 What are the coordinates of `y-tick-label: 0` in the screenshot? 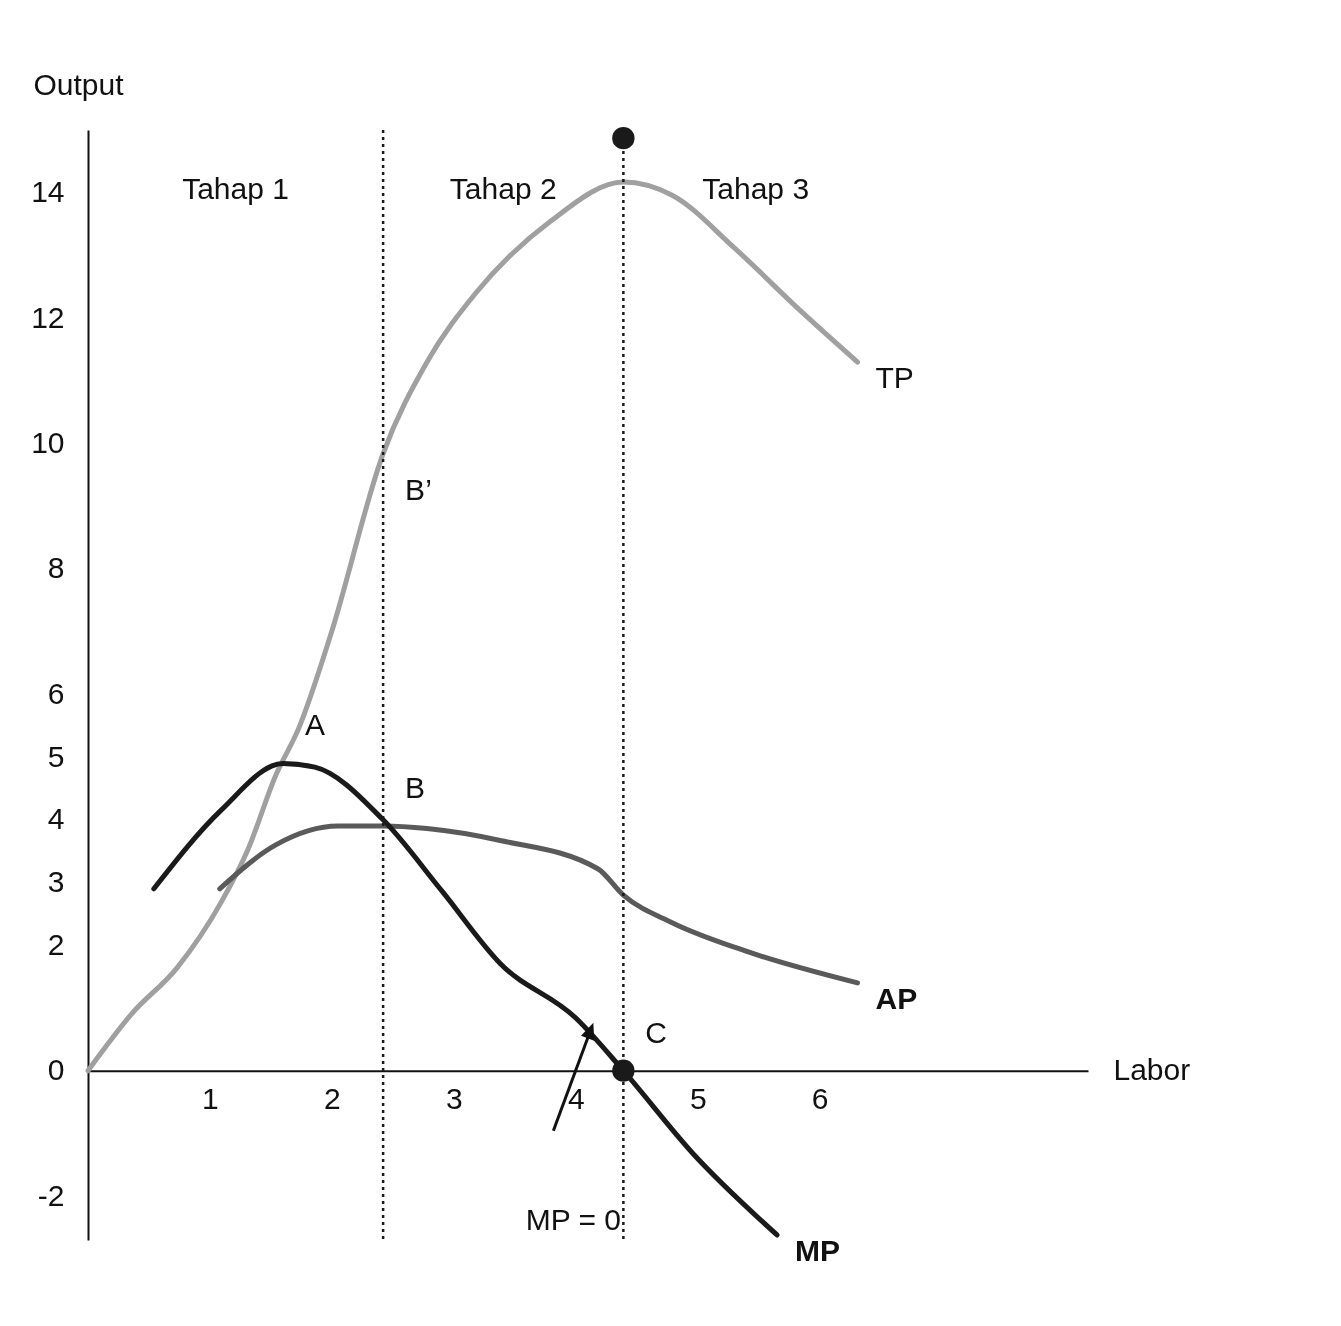 It's located at (56, 1070).